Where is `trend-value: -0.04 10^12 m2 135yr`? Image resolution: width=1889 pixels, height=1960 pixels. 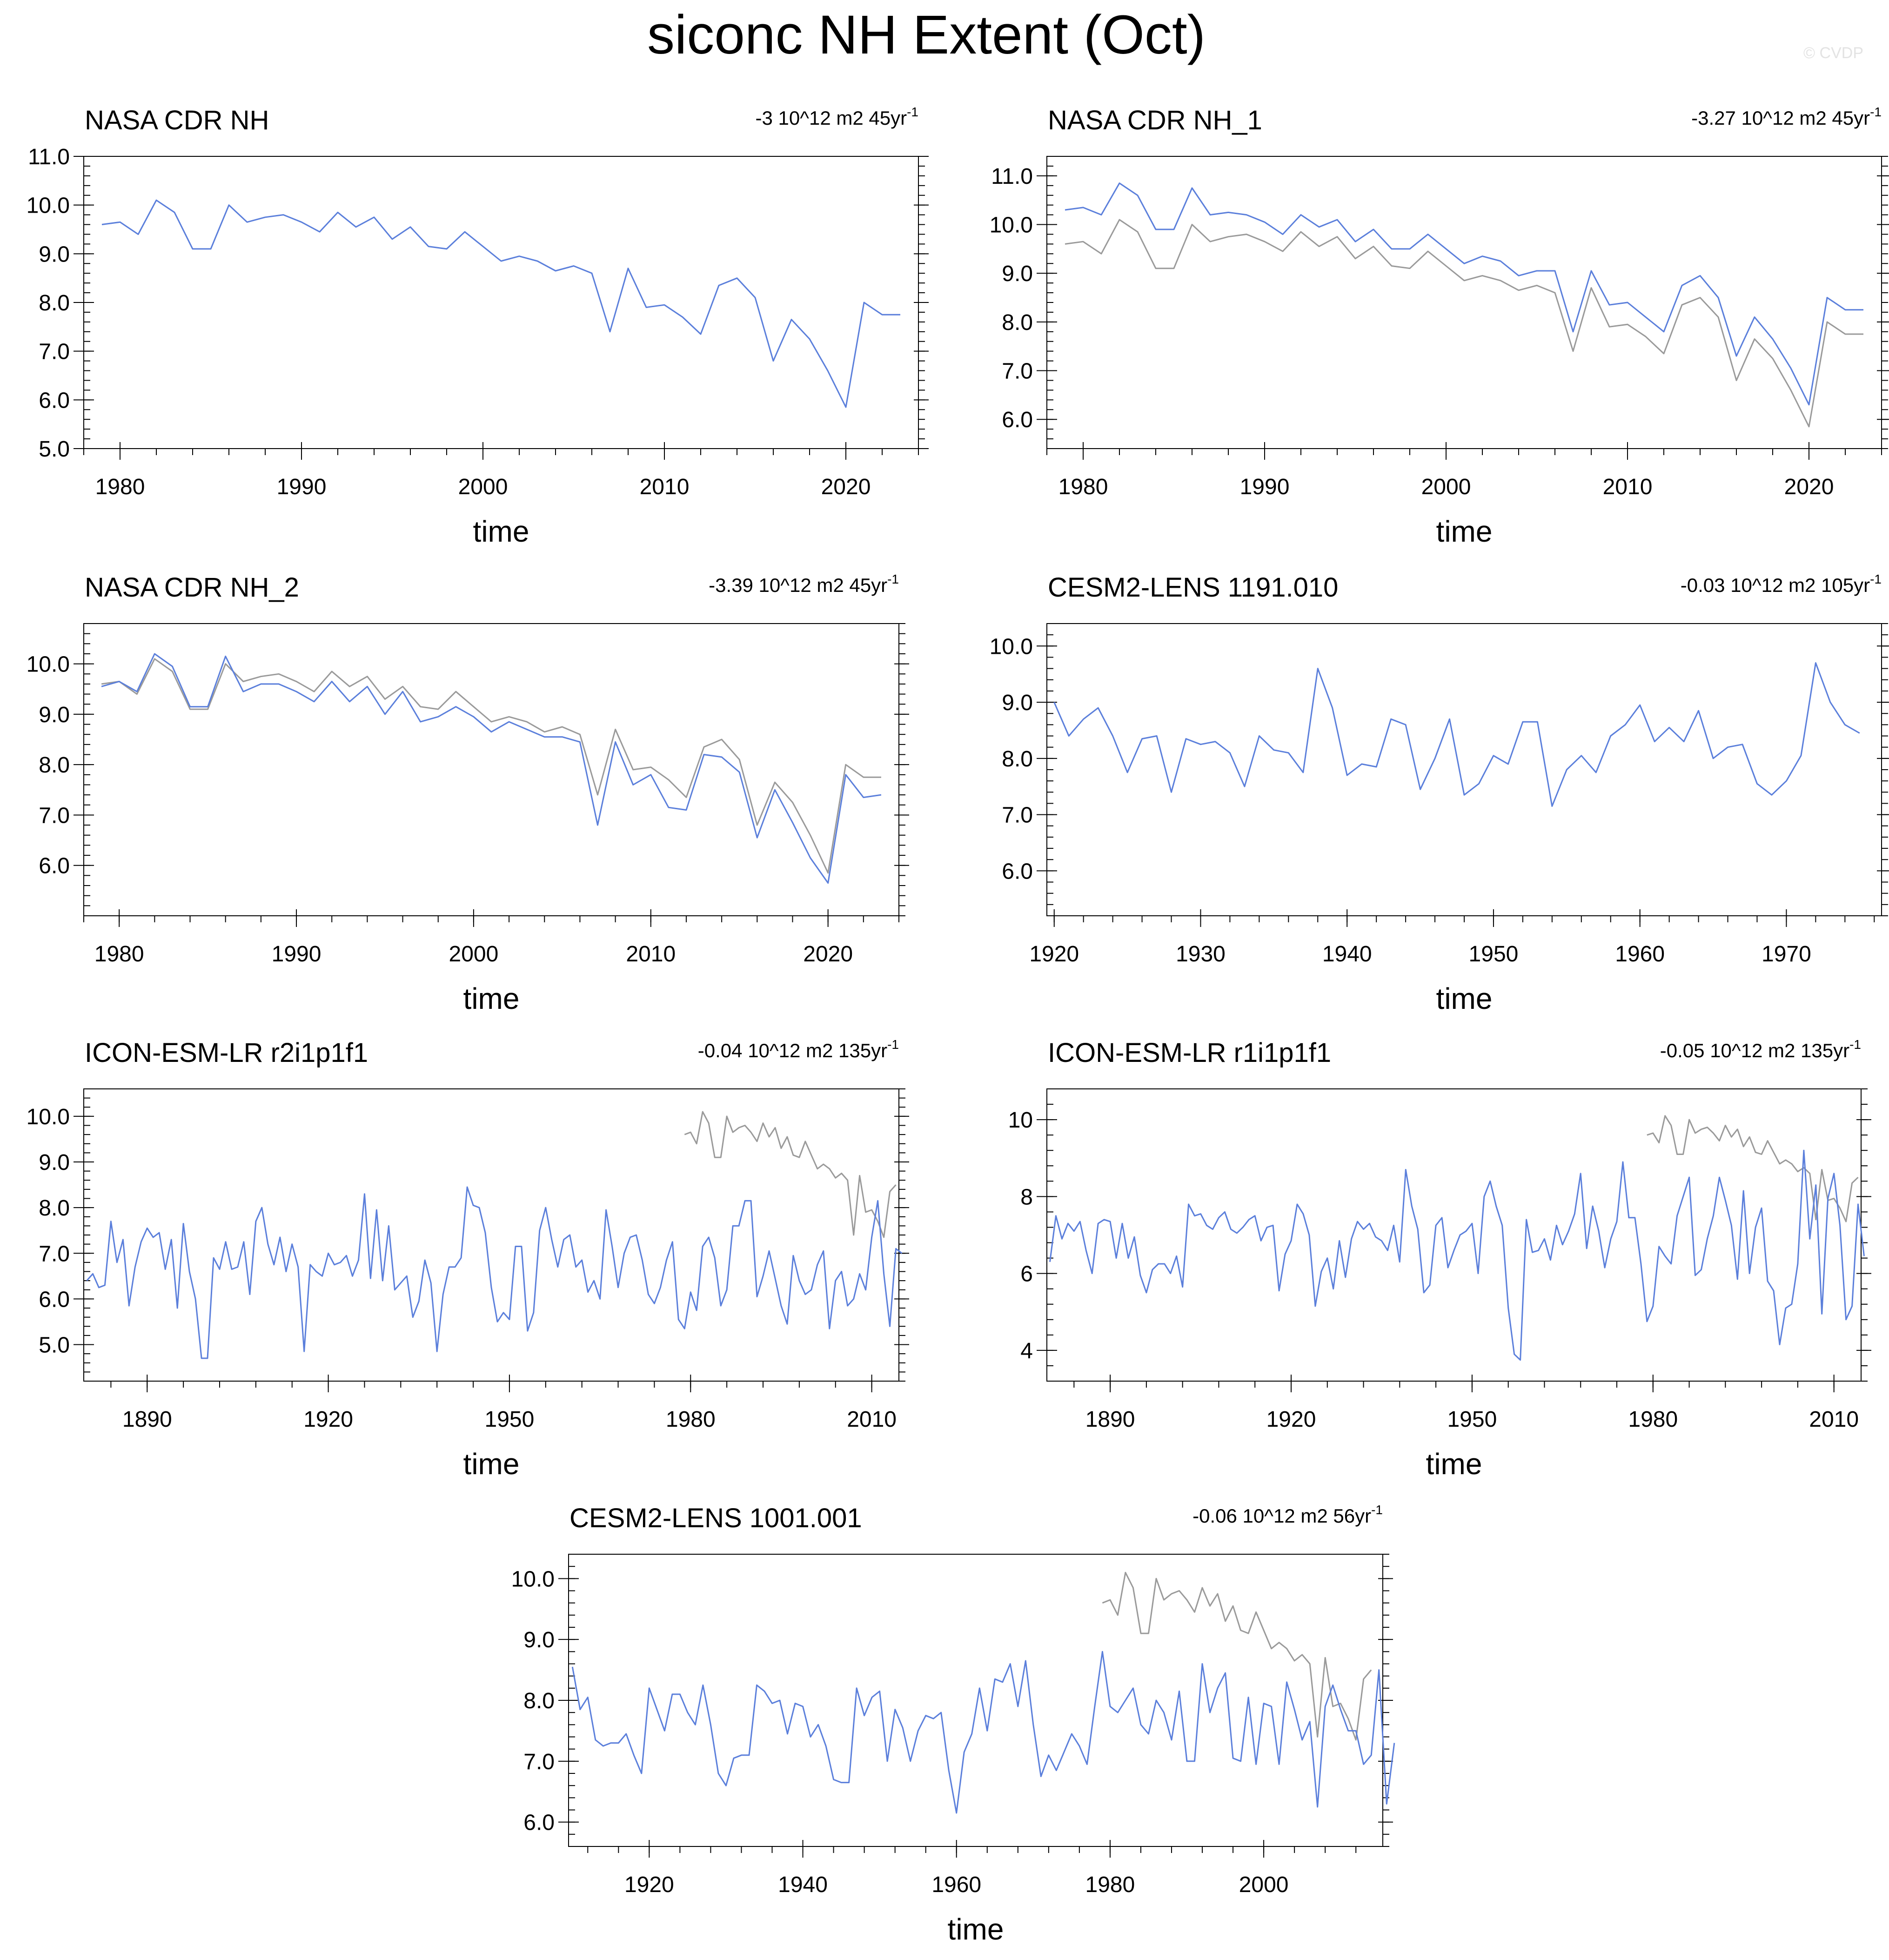
trend-value: -0.04 10^12 m2 135yr is located at coordinates (792, 1050).